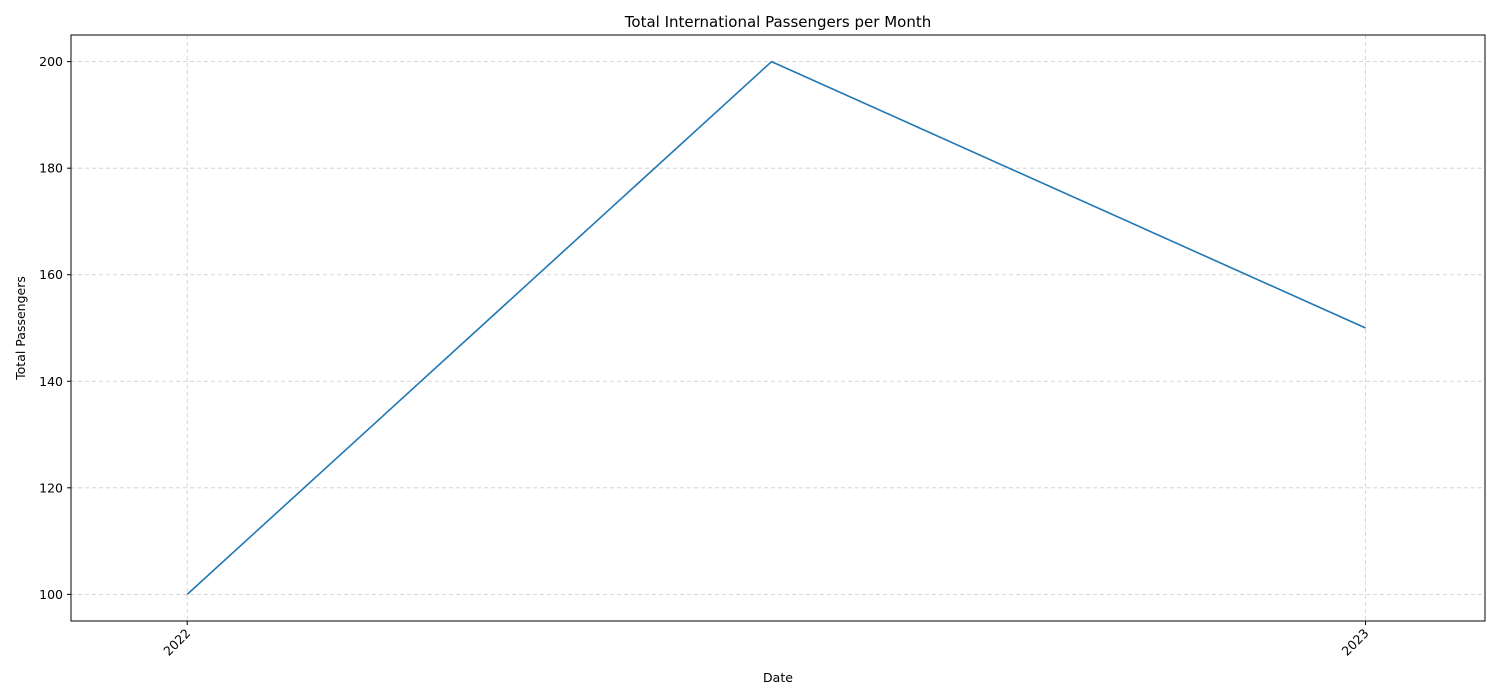  I want to click on y-tick-label: 120, so click(51, 487).